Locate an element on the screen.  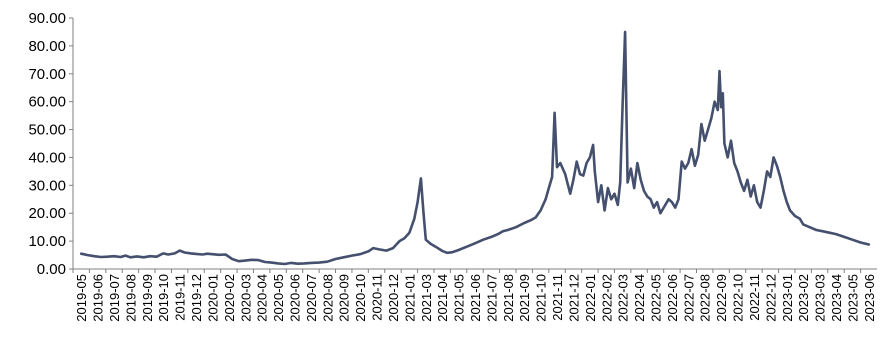
x-tick-label: 2019-09 is located at coordinates (147, 298).